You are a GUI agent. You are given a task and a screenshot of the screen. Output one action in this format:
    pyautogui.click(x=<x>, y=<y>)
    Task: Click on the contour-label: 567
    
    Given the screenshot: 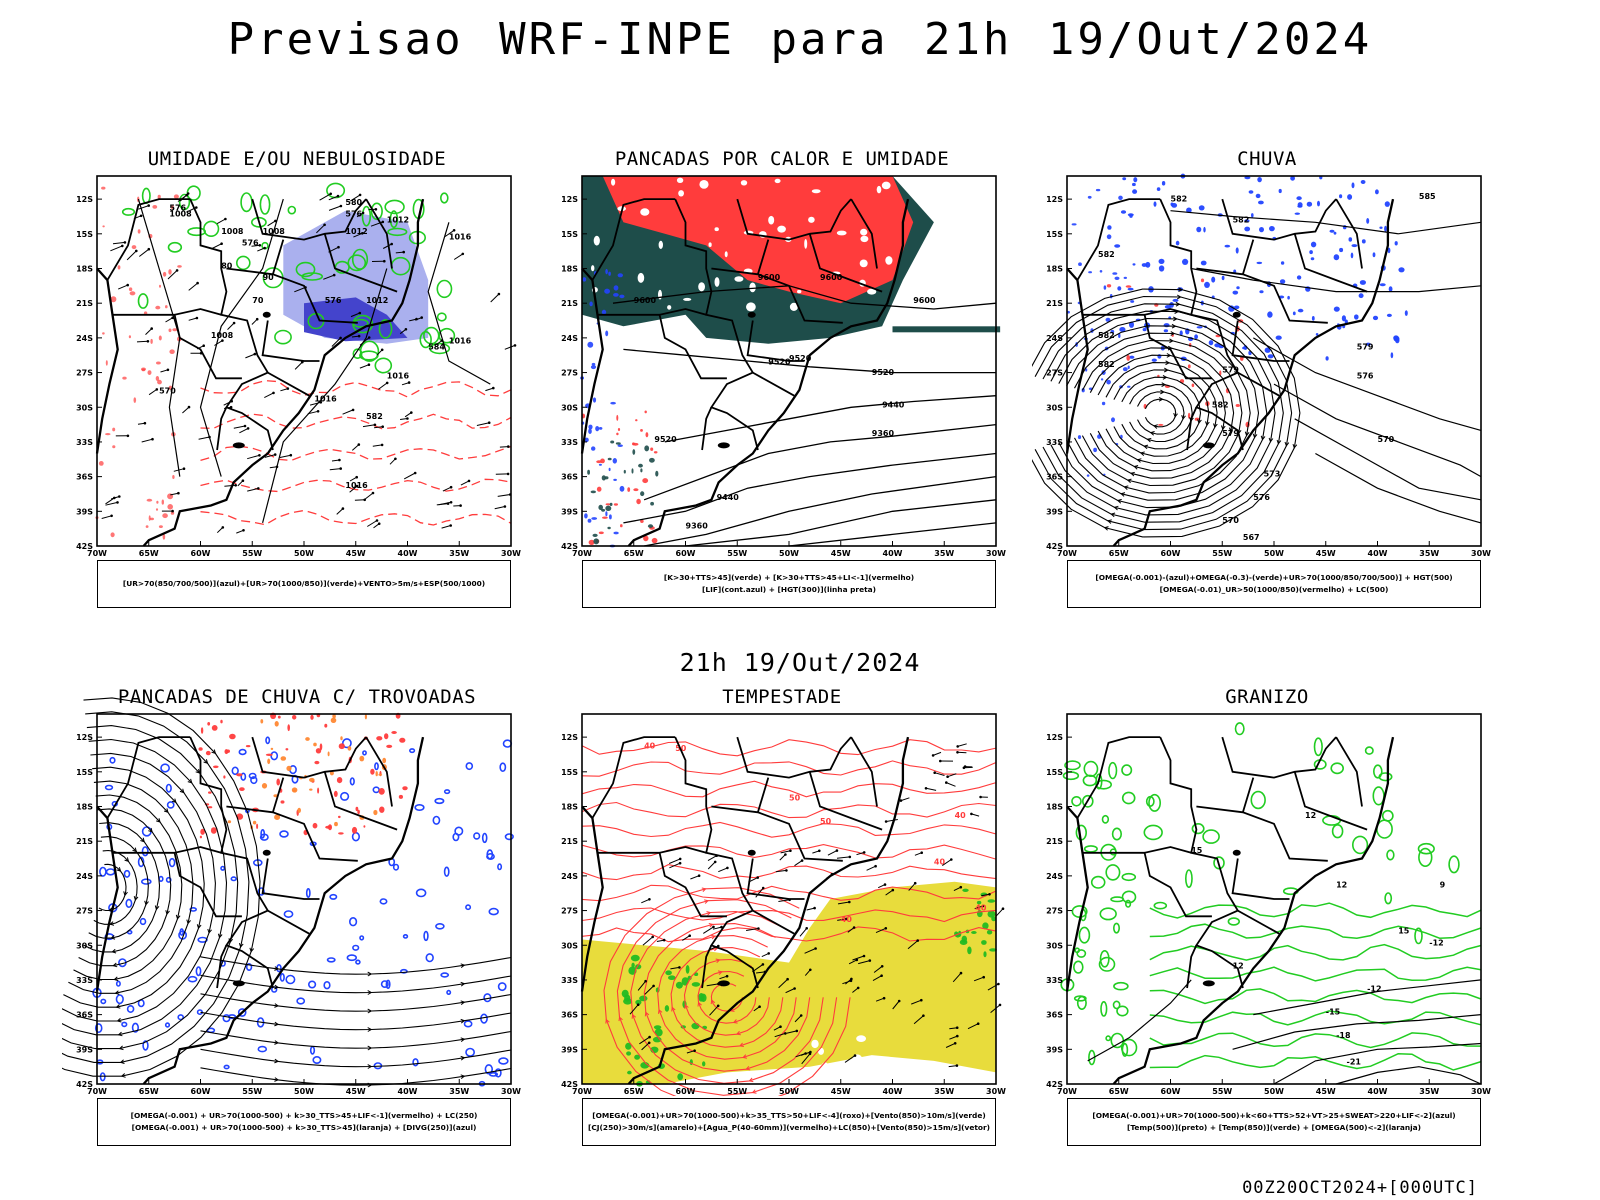 What is the action you would take?
    pyautogui.click(x=1251, y=537)
    